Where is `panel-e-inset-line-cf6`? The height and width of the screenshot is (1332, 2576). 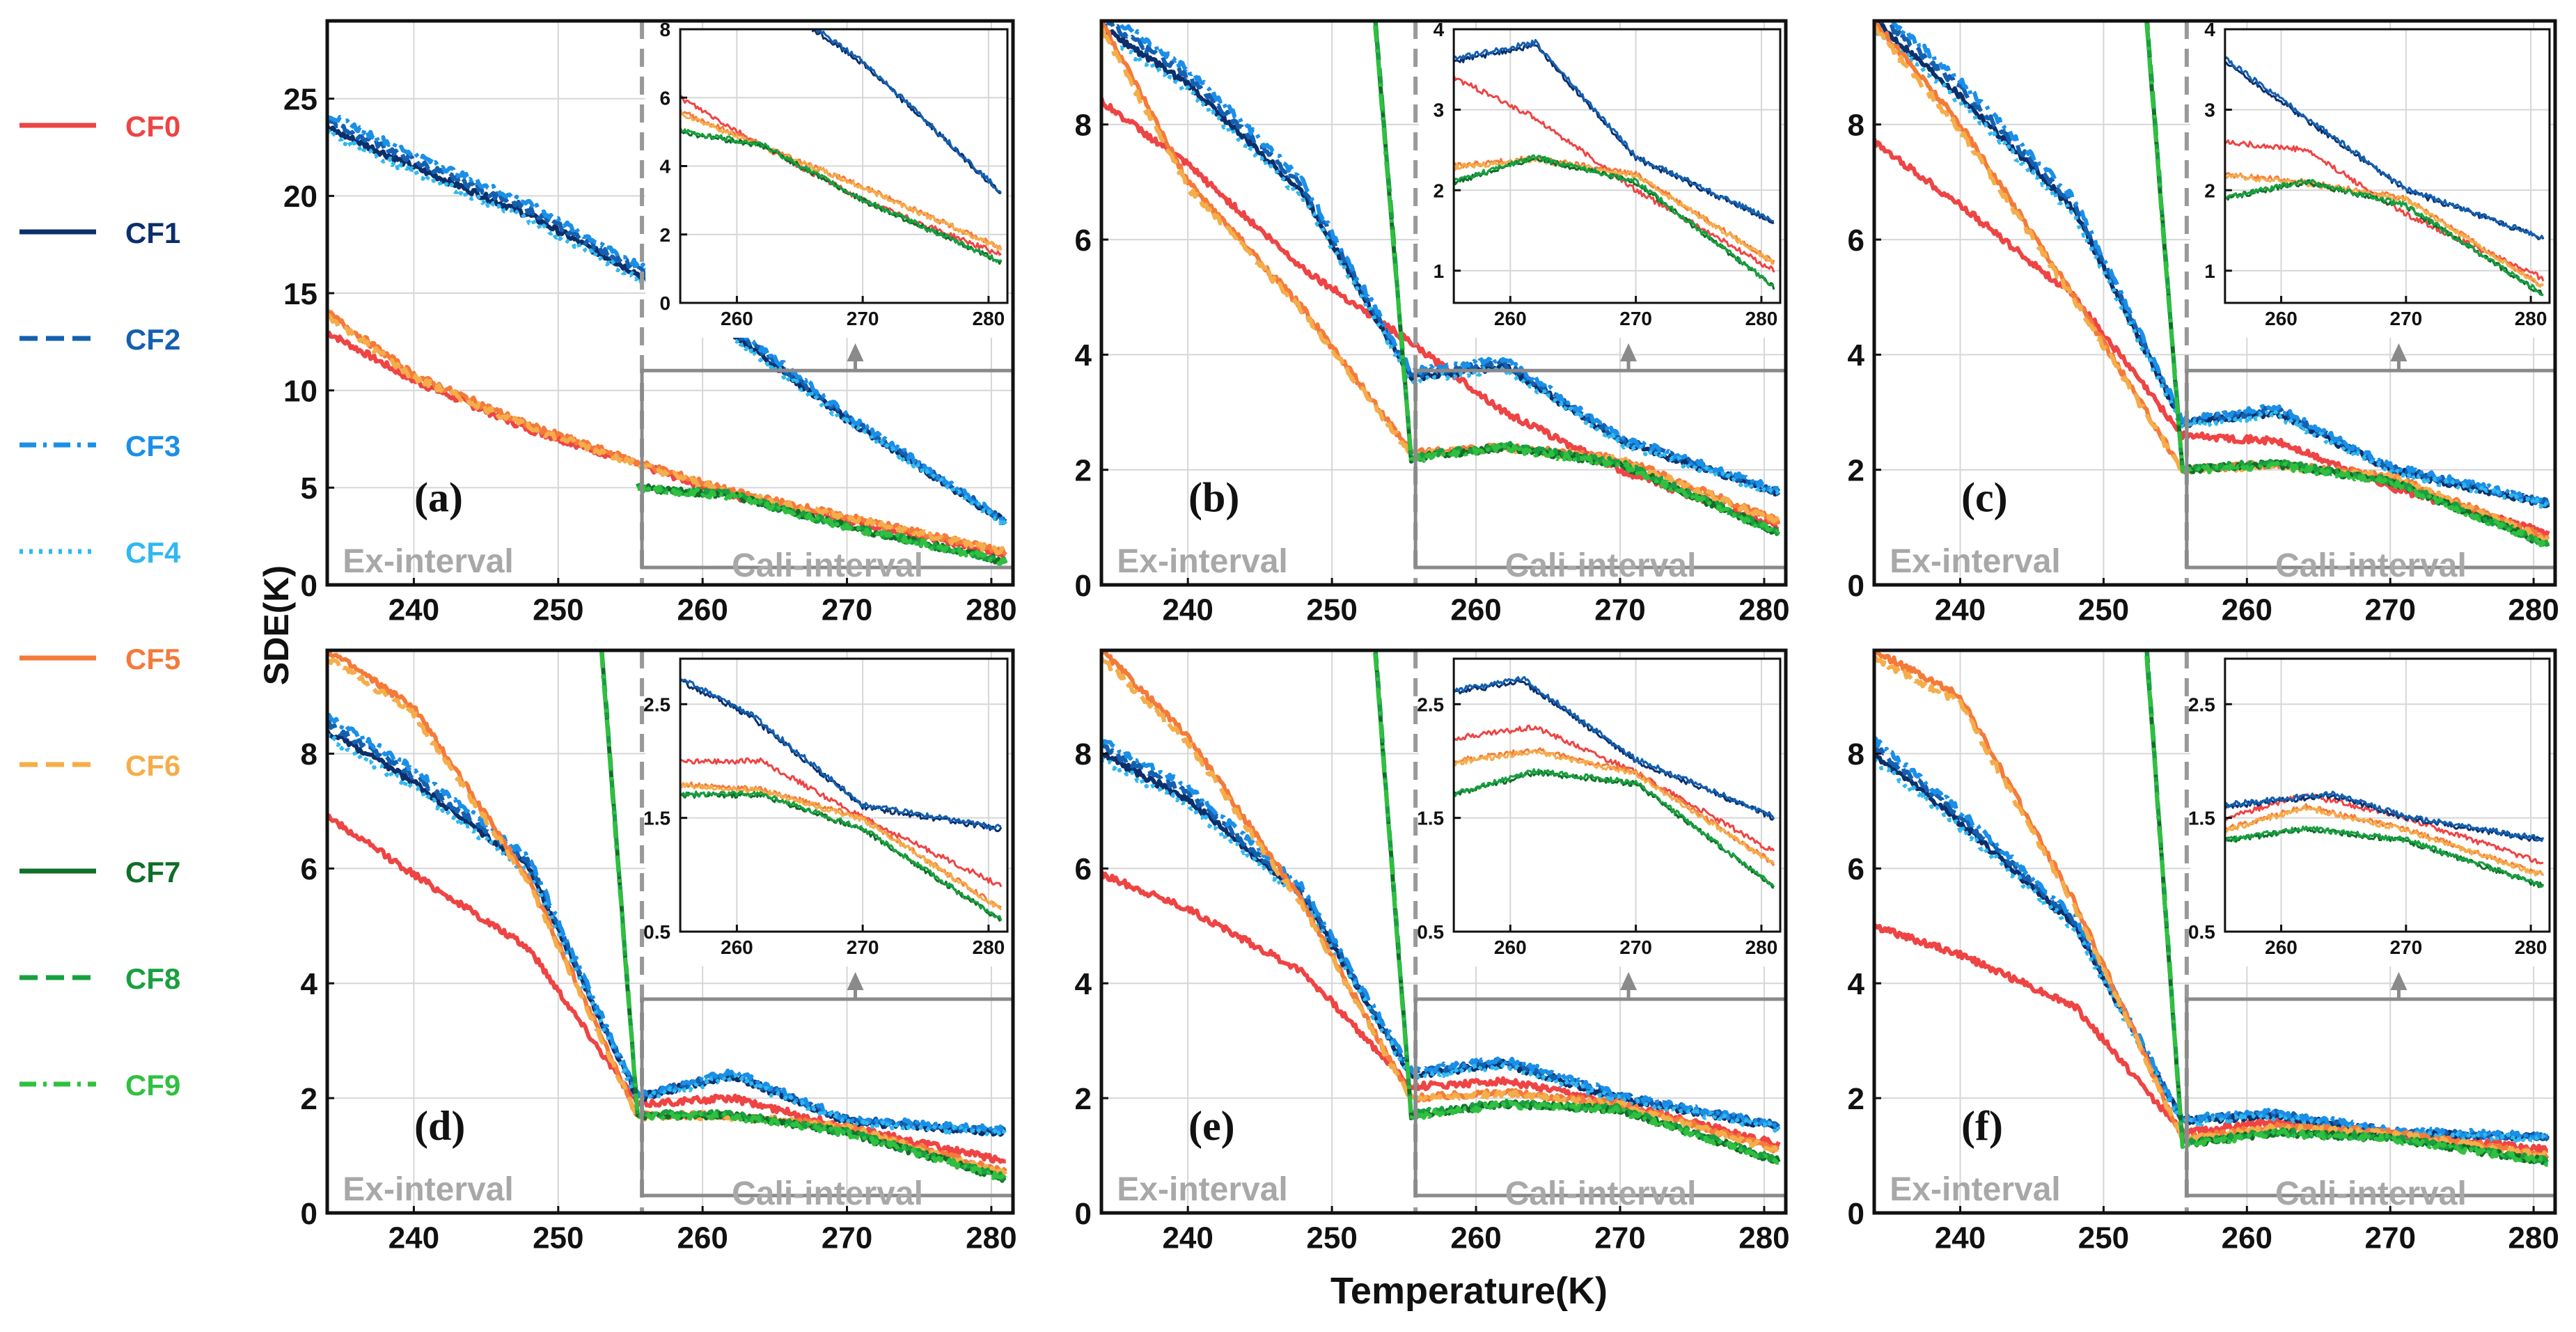 panel-e-inset-line-cf6 is located at coordinates (1614, 807).